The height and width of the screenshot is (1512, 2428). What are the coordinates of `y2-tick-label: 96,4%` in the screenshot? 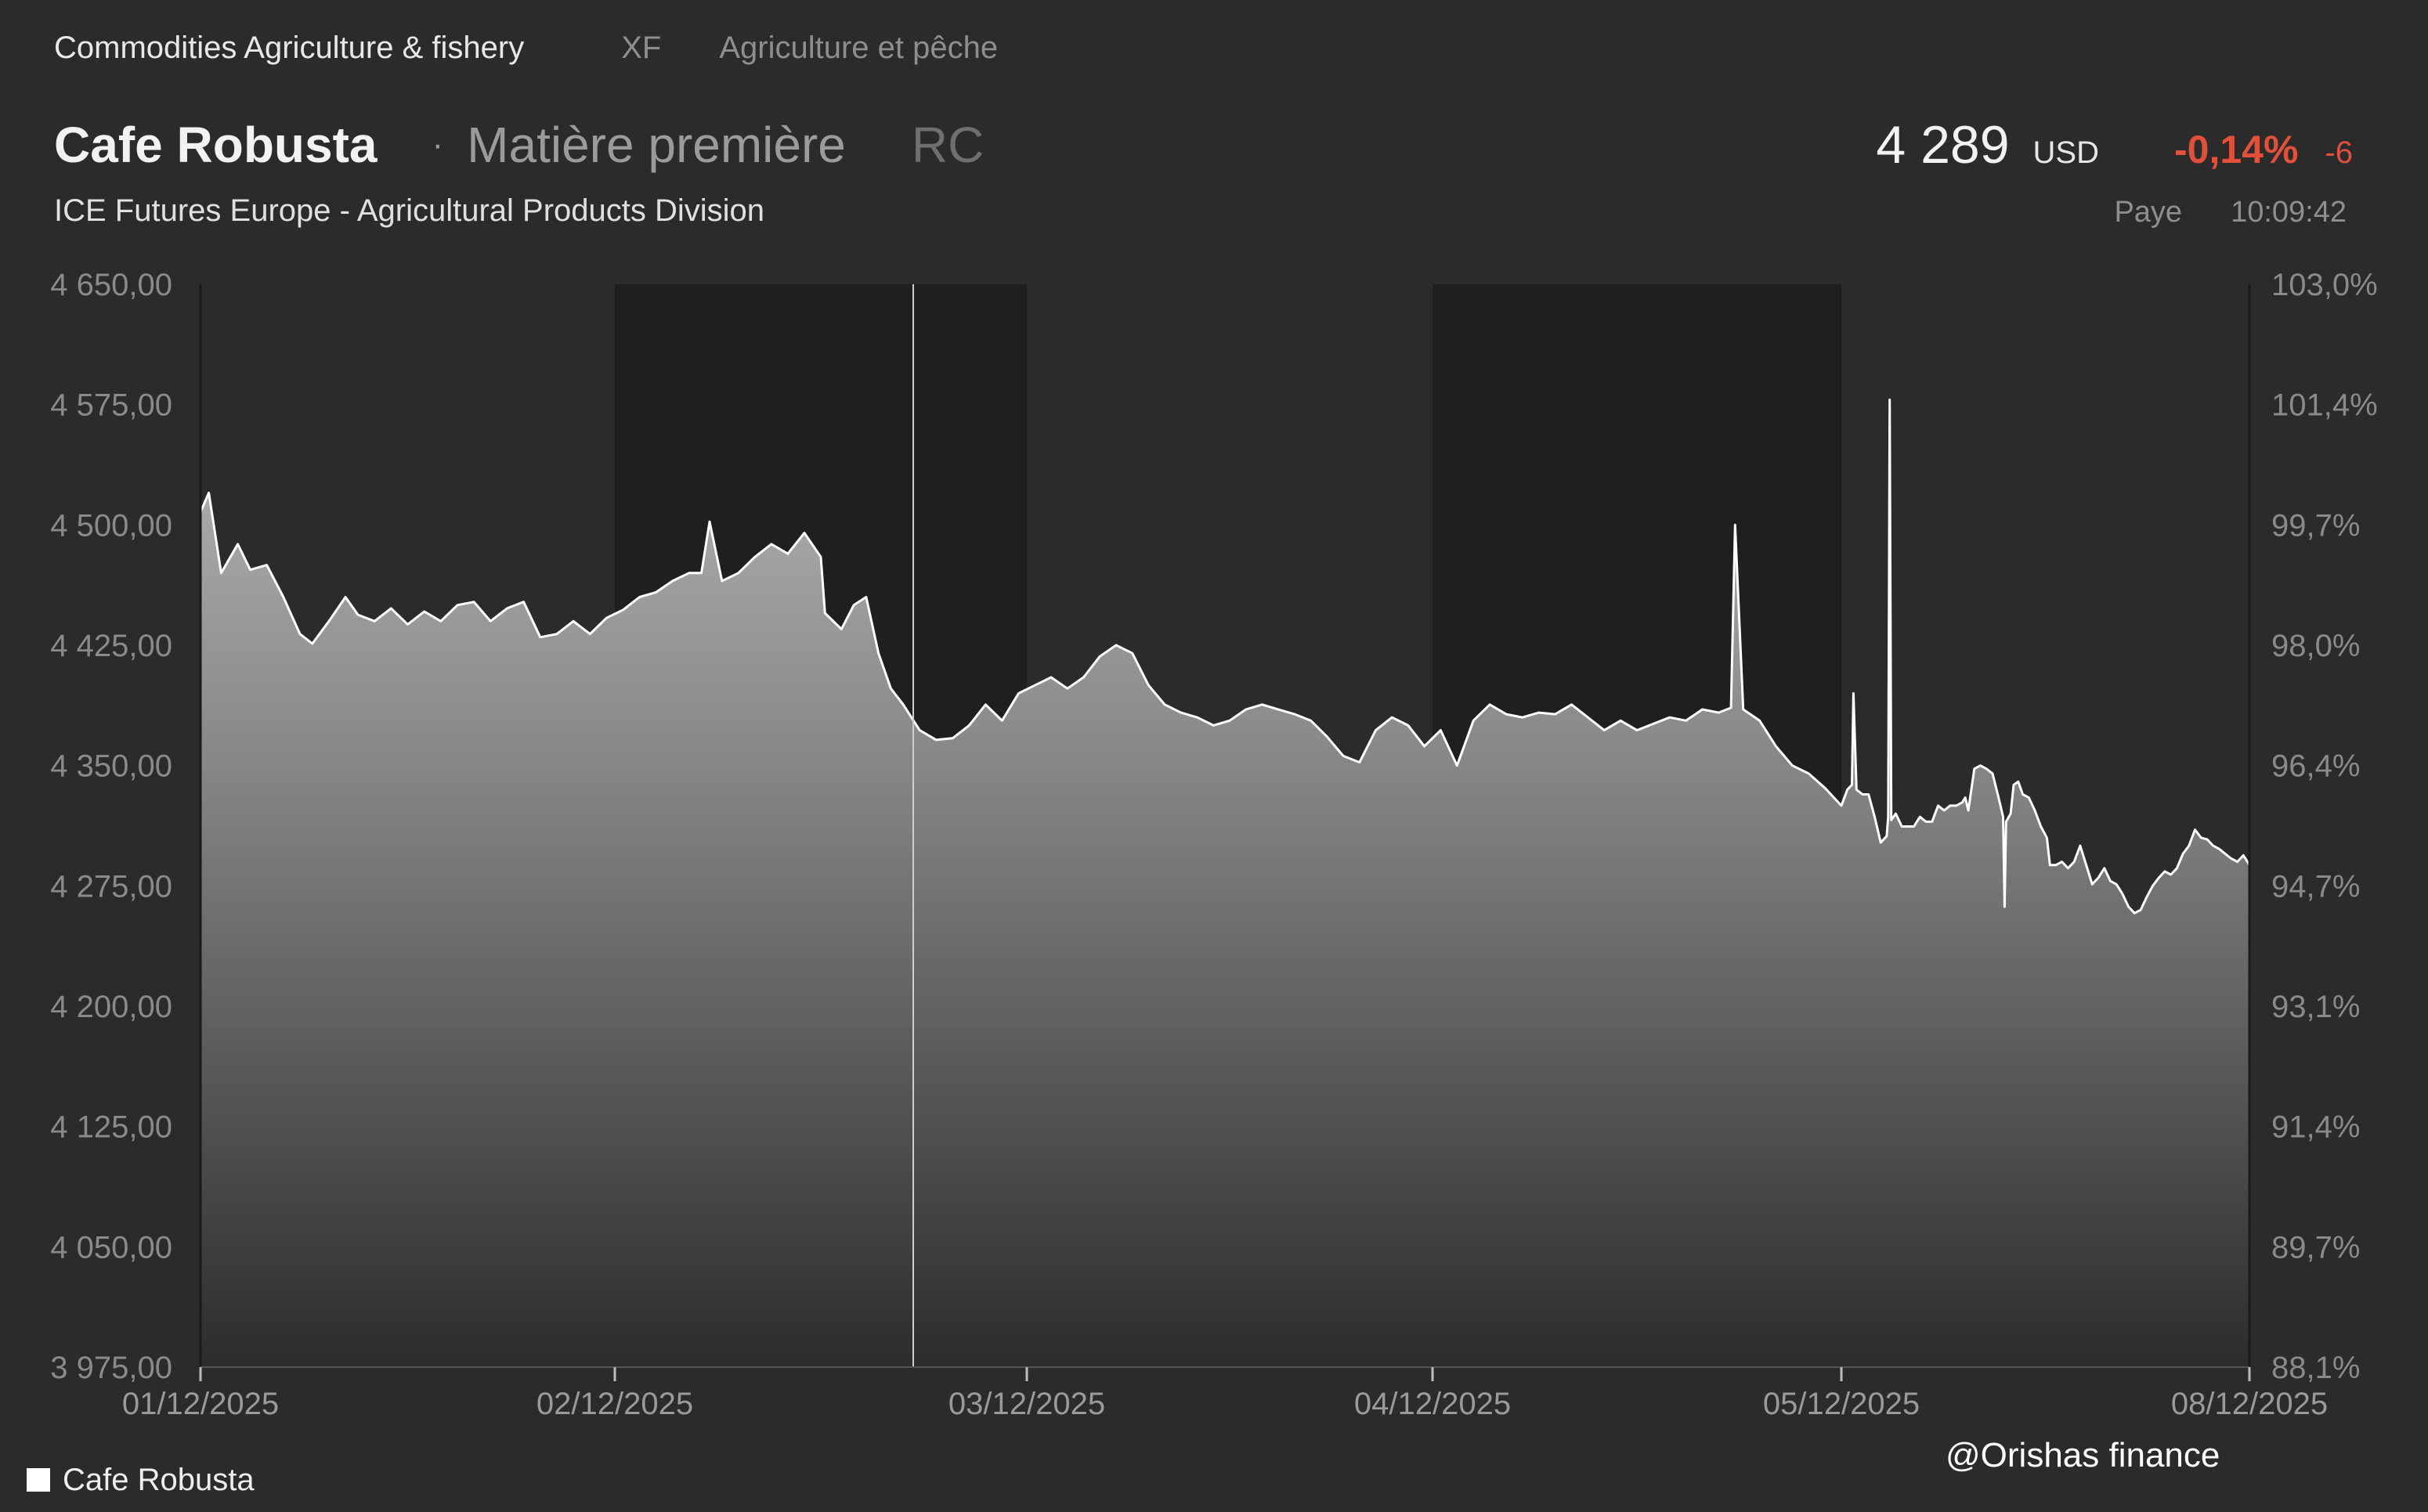 It's located at (2315, 766).